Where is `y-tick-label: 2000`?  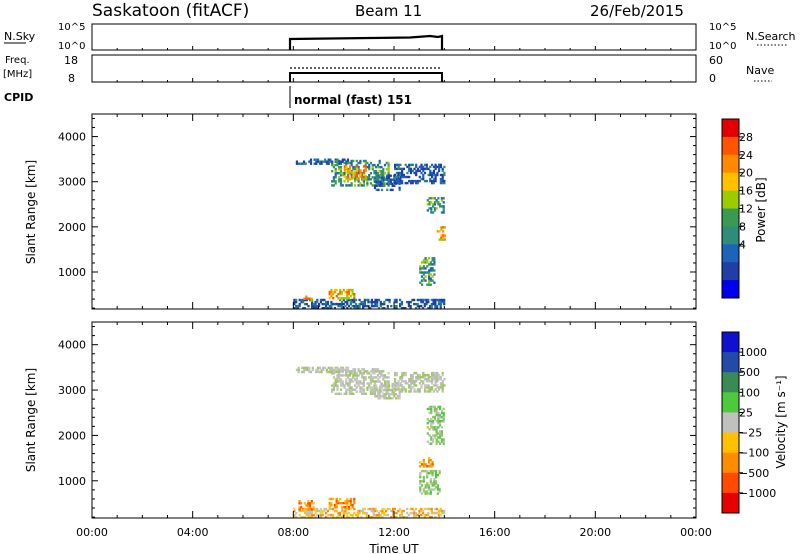
y-tick-label: 2000 is located at coordinates (72, 227).